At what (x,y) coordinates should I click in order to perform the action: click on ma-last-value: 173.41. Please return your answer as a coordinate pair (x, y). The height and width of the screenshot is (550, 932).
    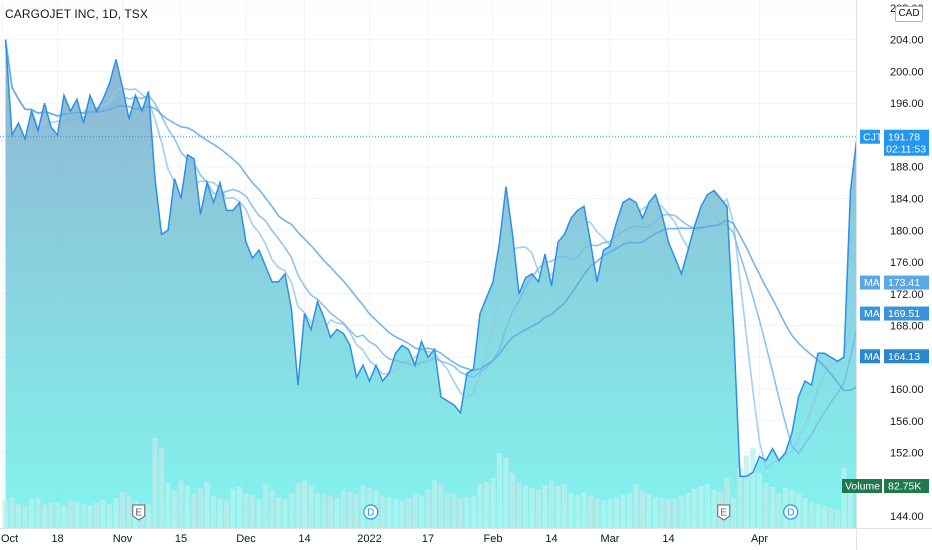
    Looking at the image, I should click on (904, 283).